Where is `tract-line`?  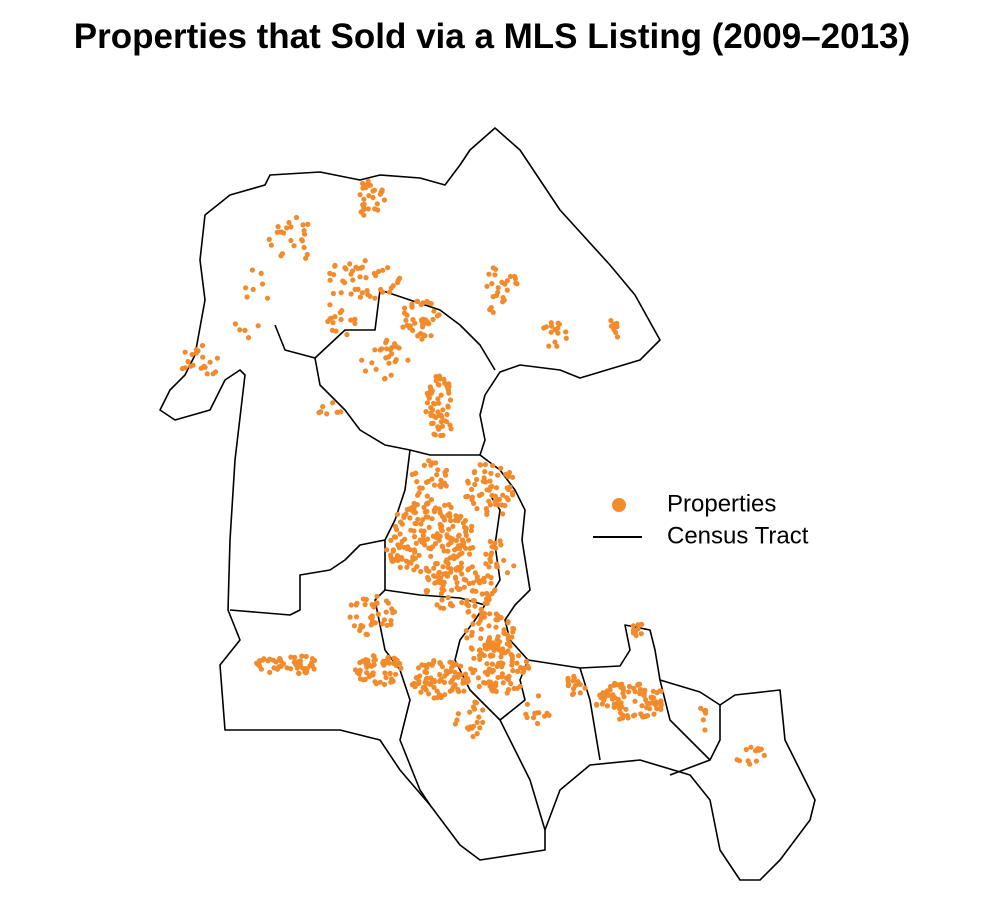 tract-line is located at coordinates (397, 406).